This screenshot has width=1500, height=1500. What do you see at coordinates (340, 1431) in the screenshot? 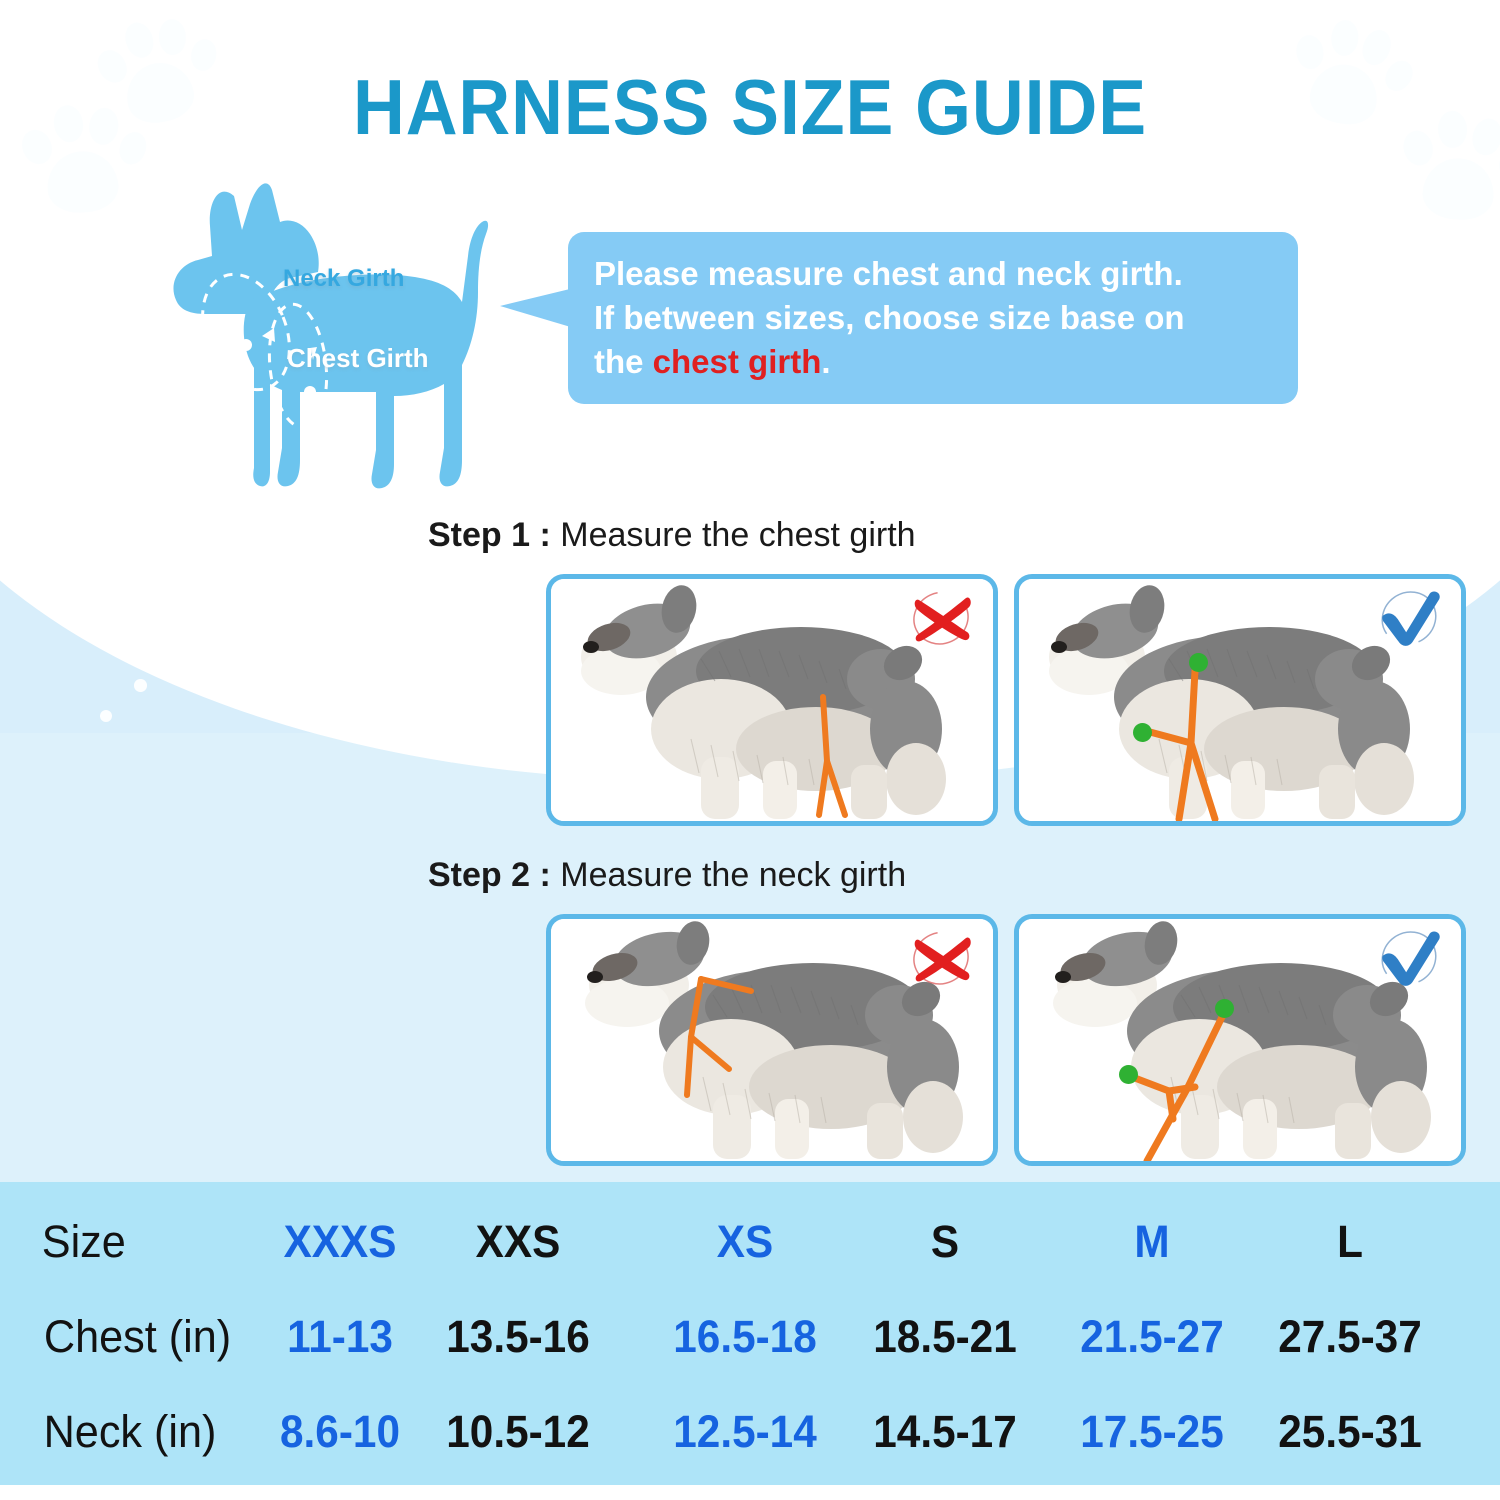
I see `table-cell: 8.6-10` at bounding box center [340, 1431].